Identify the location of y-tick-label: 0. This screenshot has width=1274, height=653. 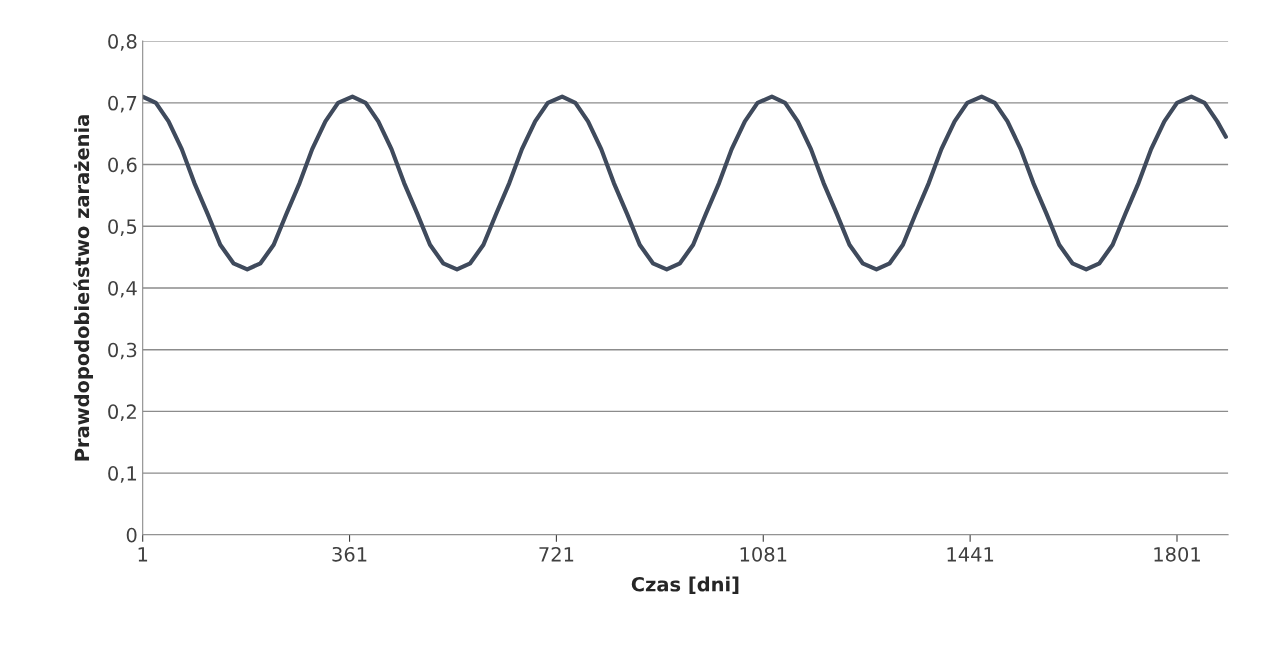
(131, 535).